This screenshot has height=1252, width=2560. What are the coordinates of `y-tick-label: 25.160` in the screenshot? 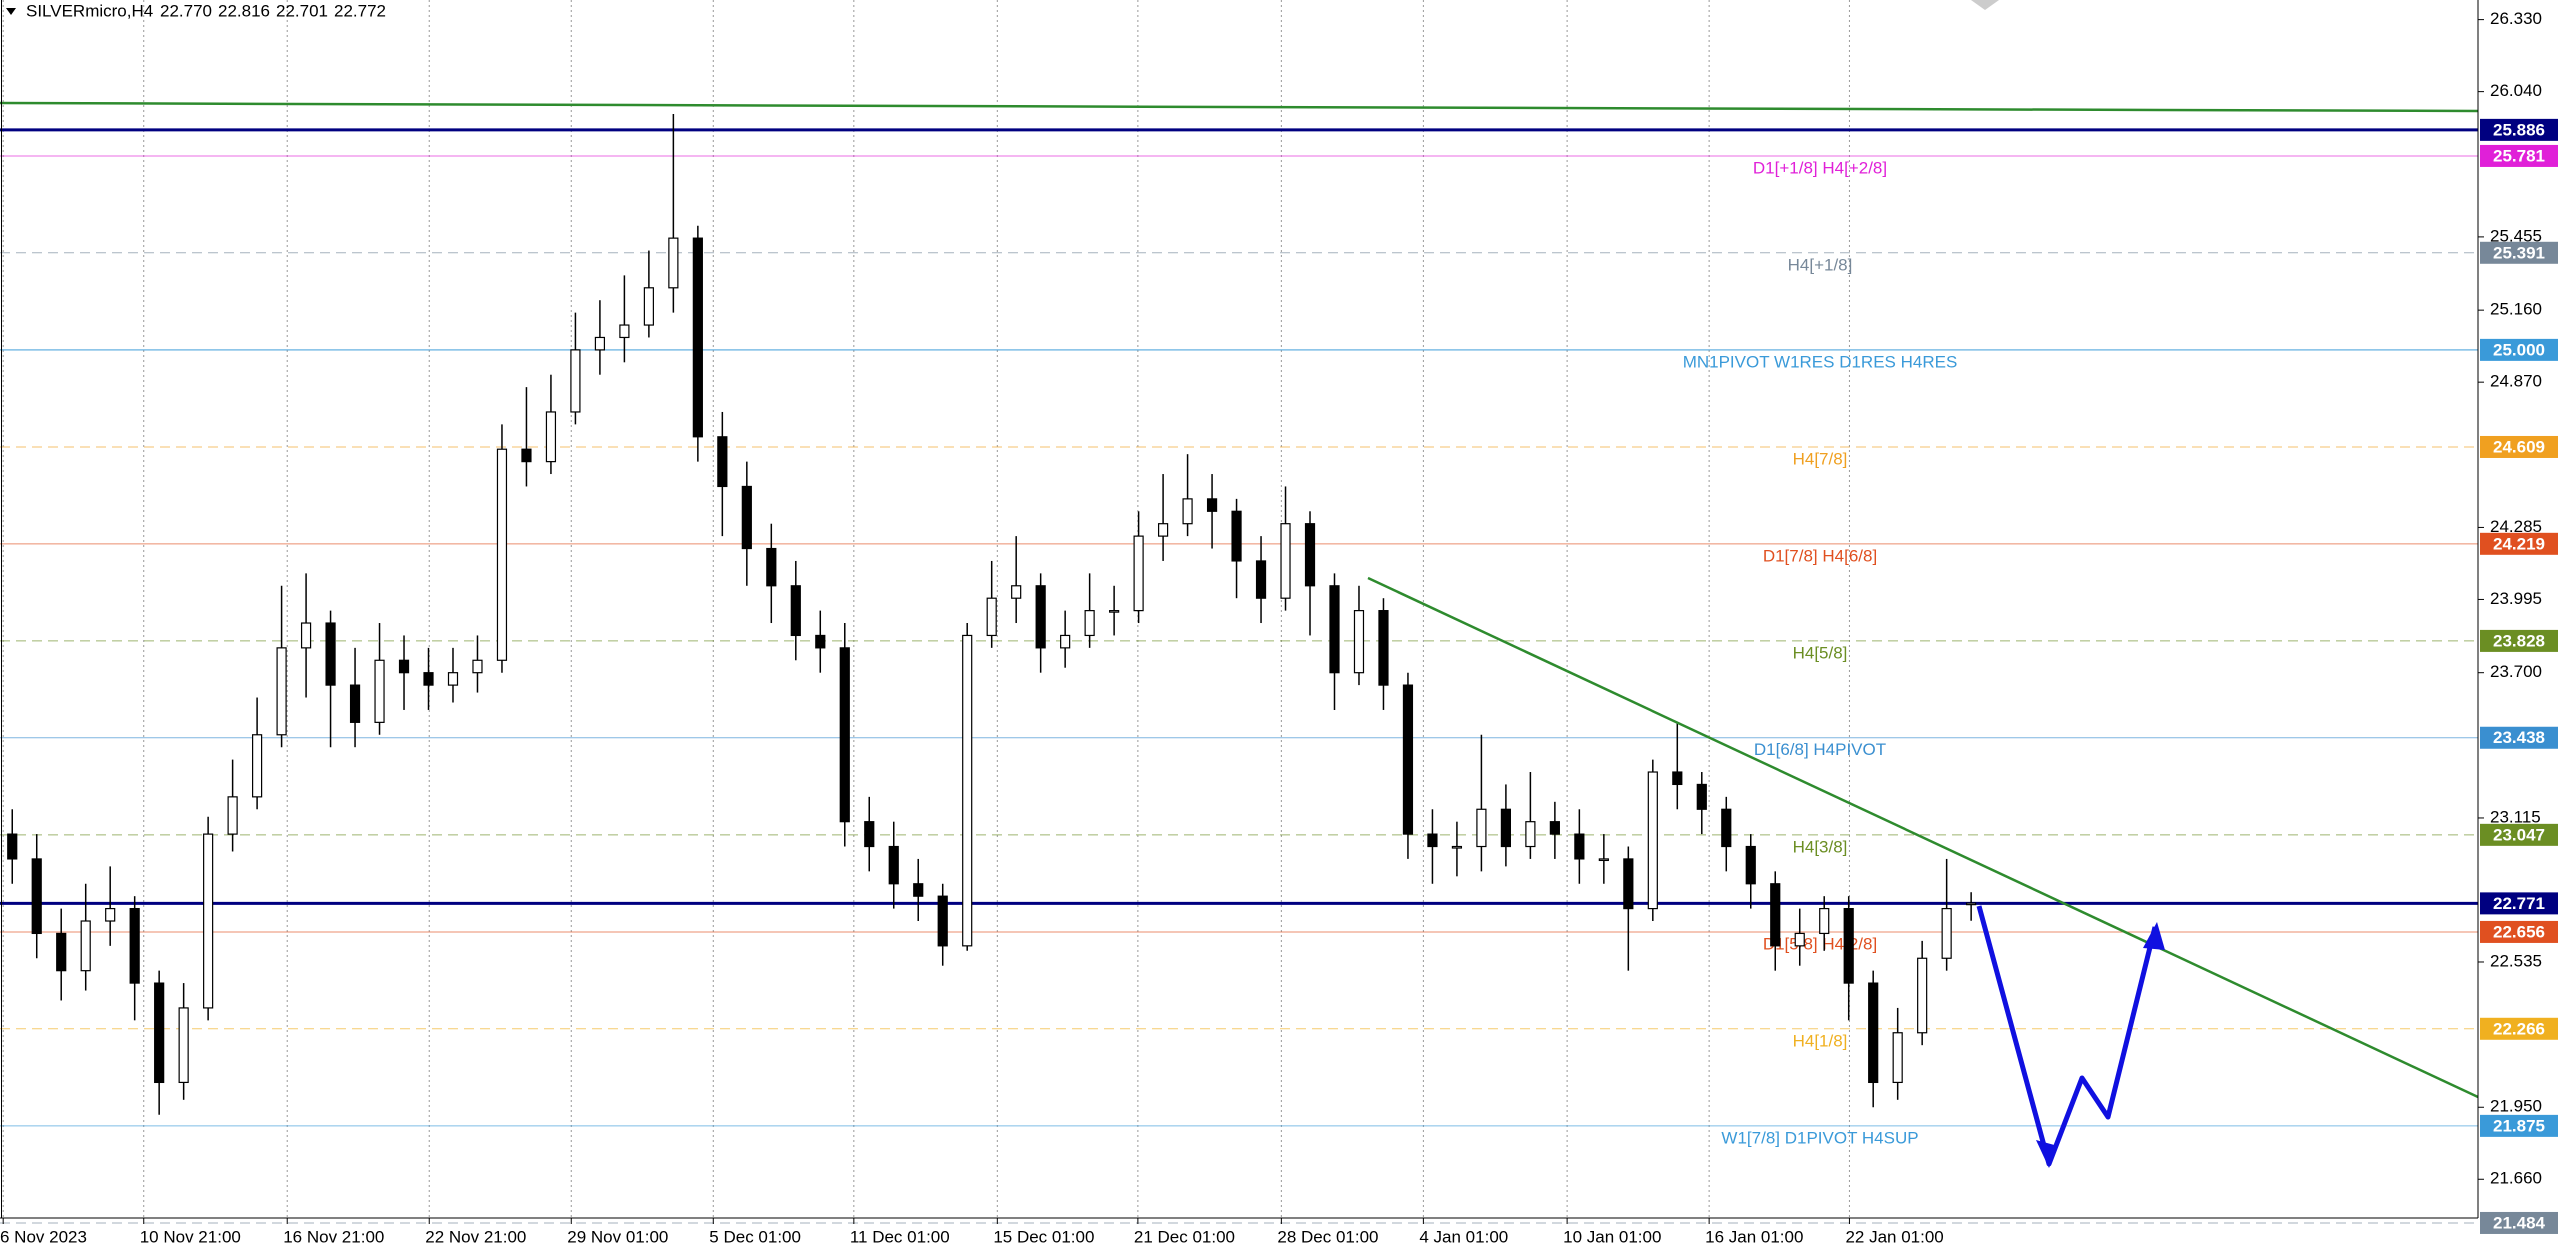 It's located at (2516, 309).